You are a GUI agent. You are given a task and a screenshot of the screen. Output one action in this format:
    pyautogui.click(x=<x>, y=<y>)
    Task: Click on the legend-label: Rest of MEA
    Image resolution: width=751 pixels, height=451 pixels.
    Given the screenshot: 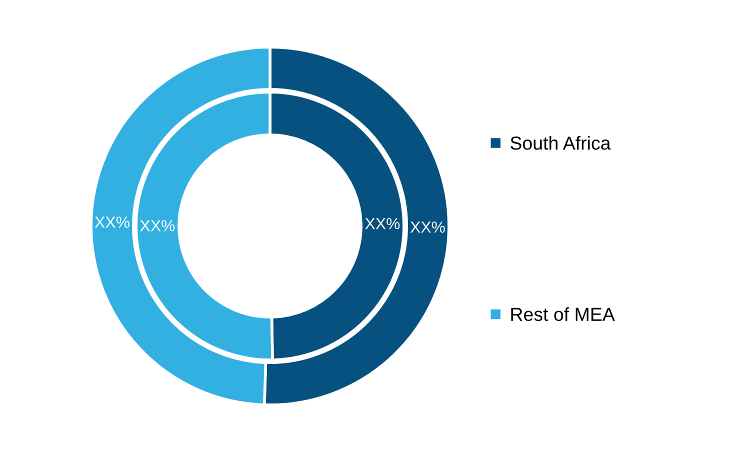 What is the action you would take?
    pyautogui.click(x=563, y=314)
    